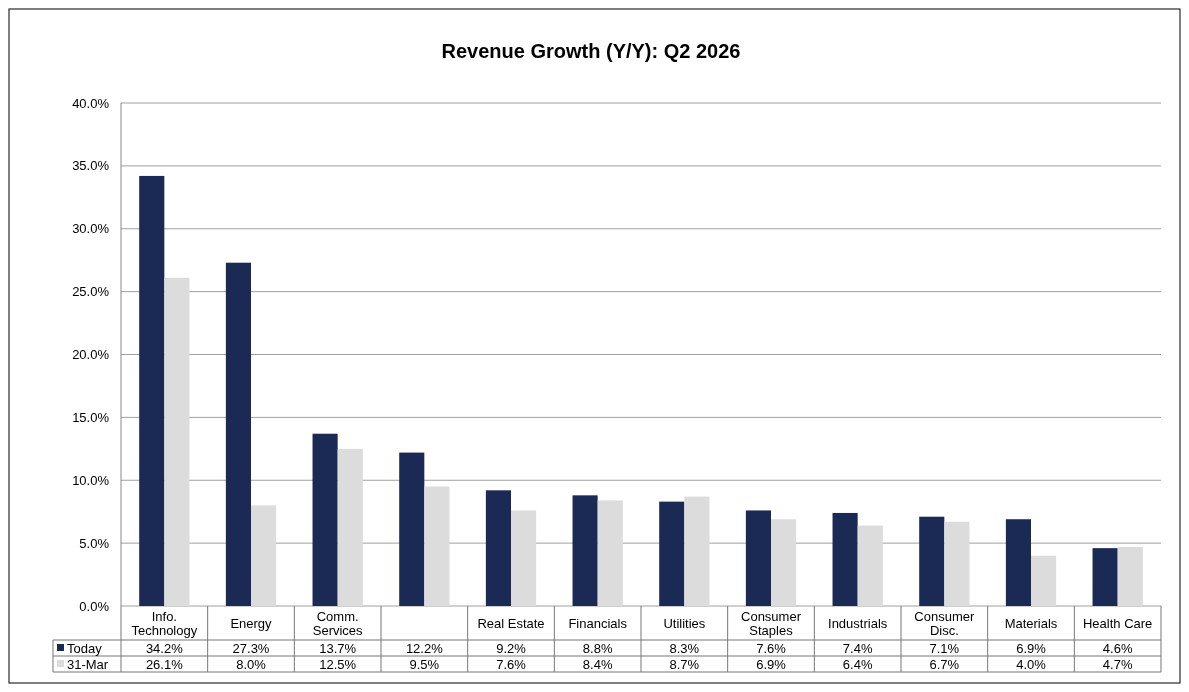 The image size is (1189, 692). What do you see at coordinates (1031, 623) in the screenshot?
I see `x-tick-label: Materials` at bounding box center [1031, 623].